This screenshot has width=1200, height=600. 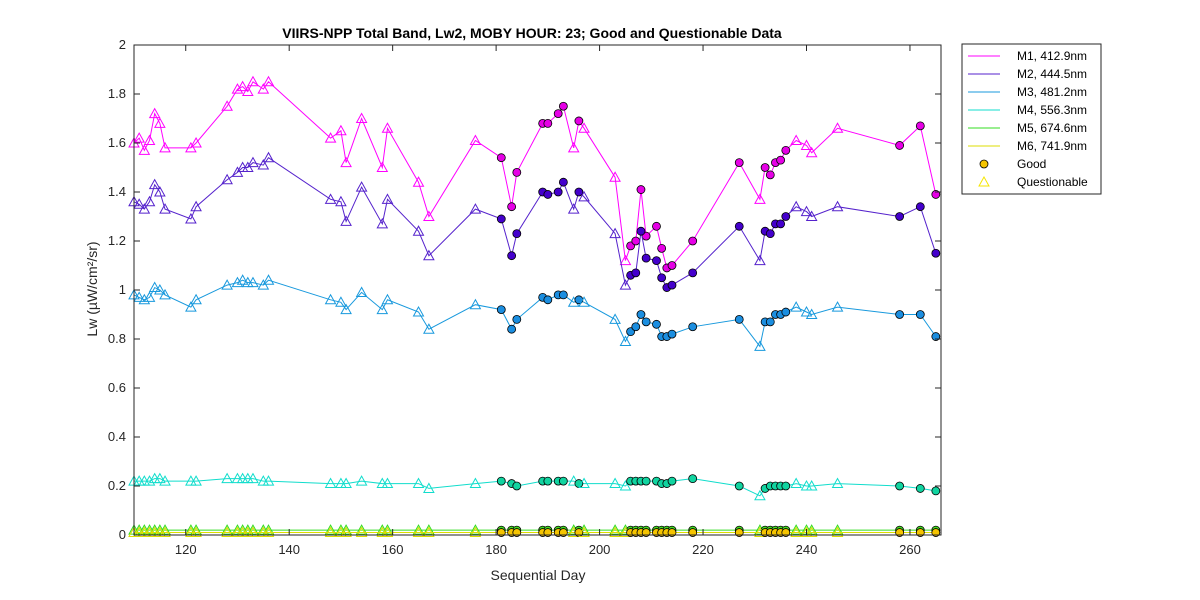 What do you see at coordinates (538, 575) in the screenshot?
I see `x-axis-label: Sequential Day` at bounding box center [538, 575].